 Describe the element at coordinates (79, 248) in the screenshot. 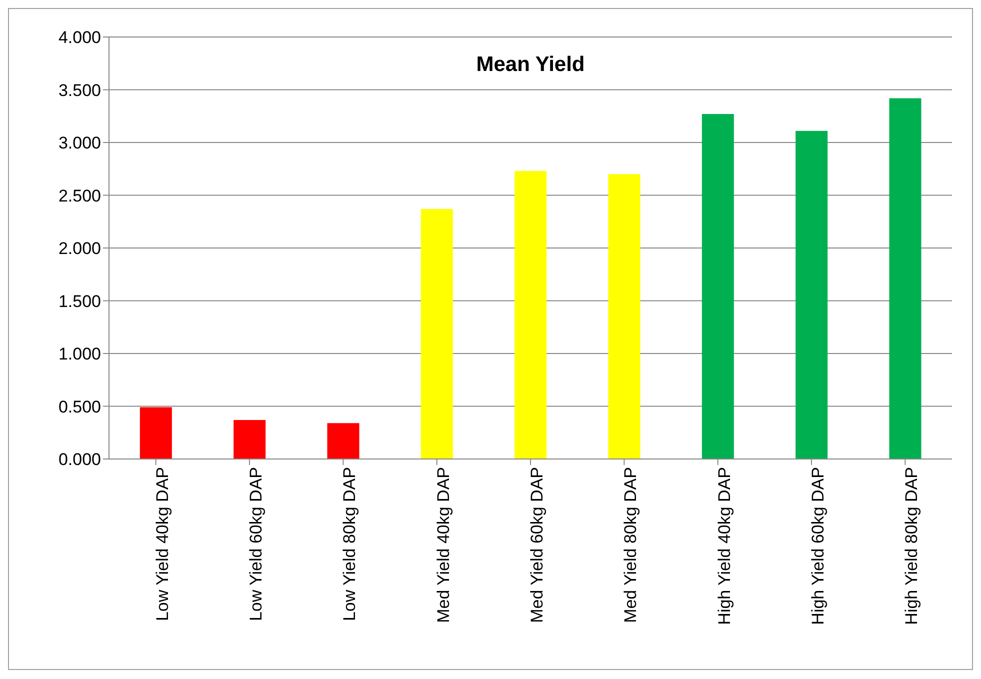

I see `y-tick-label: 2.000` at that location.